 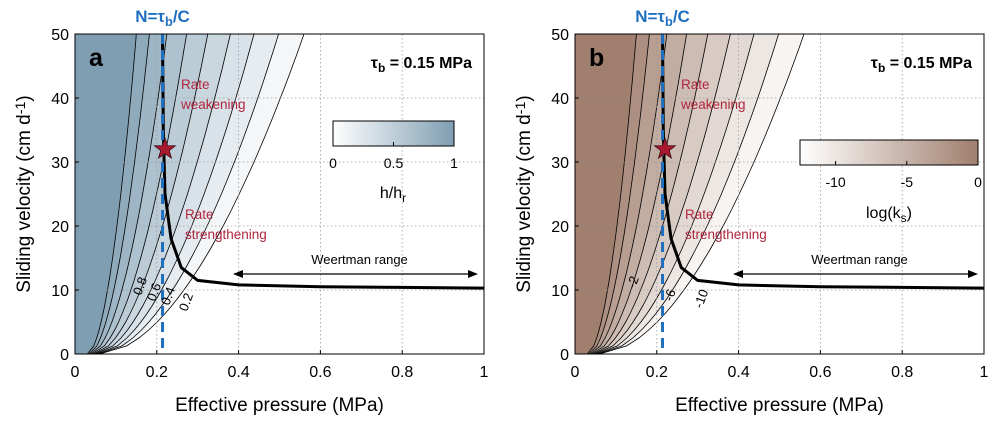 I want to click on panel-letter: b, so click(x=596, y=58).